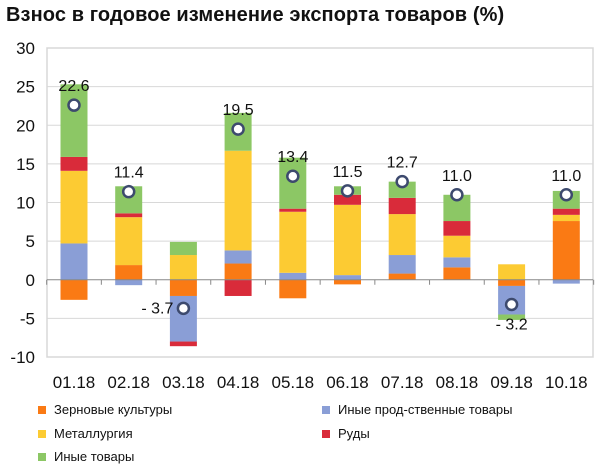 This screenshot has height=473, width=600. Describe the element at coordinates (74, 382) in the screenshot. I see `x-tick-label: 01.18` at that location.